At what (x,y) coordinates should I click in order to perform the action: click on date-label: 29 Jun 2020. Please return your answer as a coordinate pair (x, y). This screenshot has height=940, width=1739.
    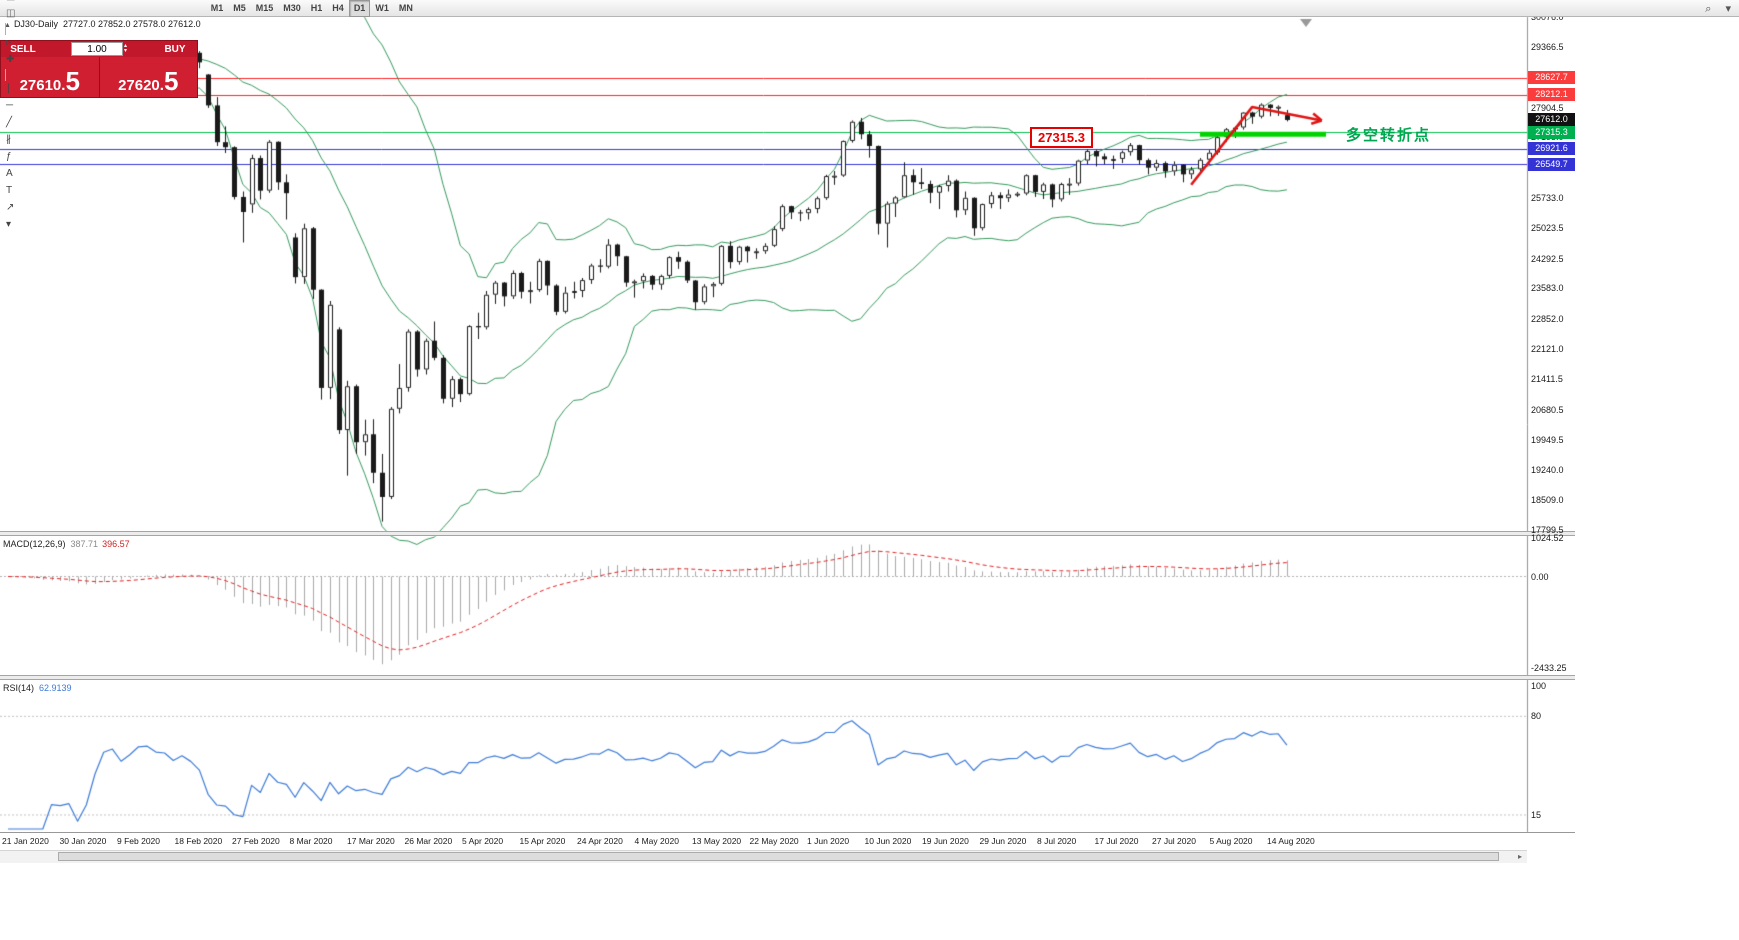
    Looking at the image, I should click on (1003, 841).